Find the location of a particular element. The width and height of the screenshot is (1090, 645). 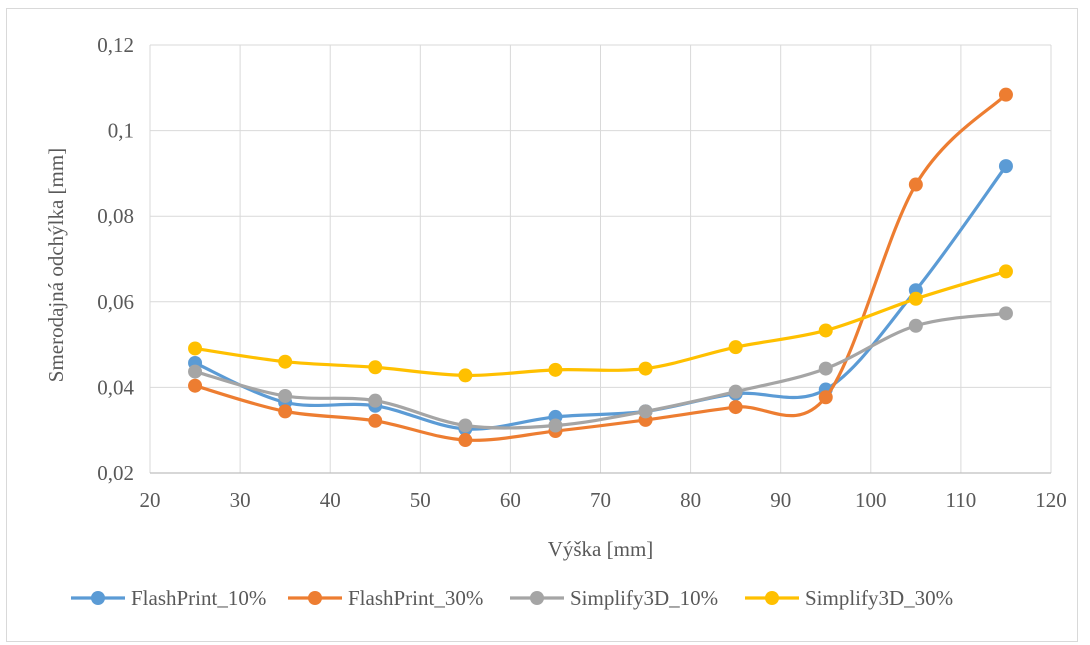

legend-item: Simplify3D_10% is located at coordinates (614, 598).